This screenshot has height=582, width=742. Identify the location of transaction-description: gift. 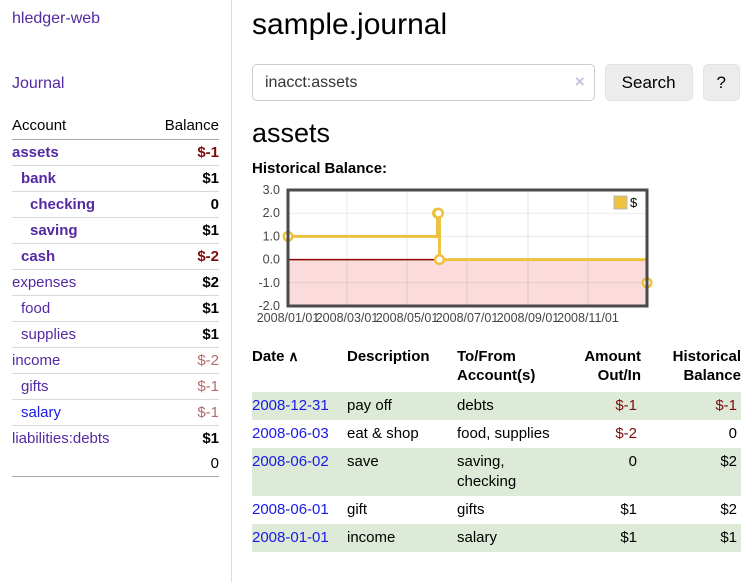
(357, 509).